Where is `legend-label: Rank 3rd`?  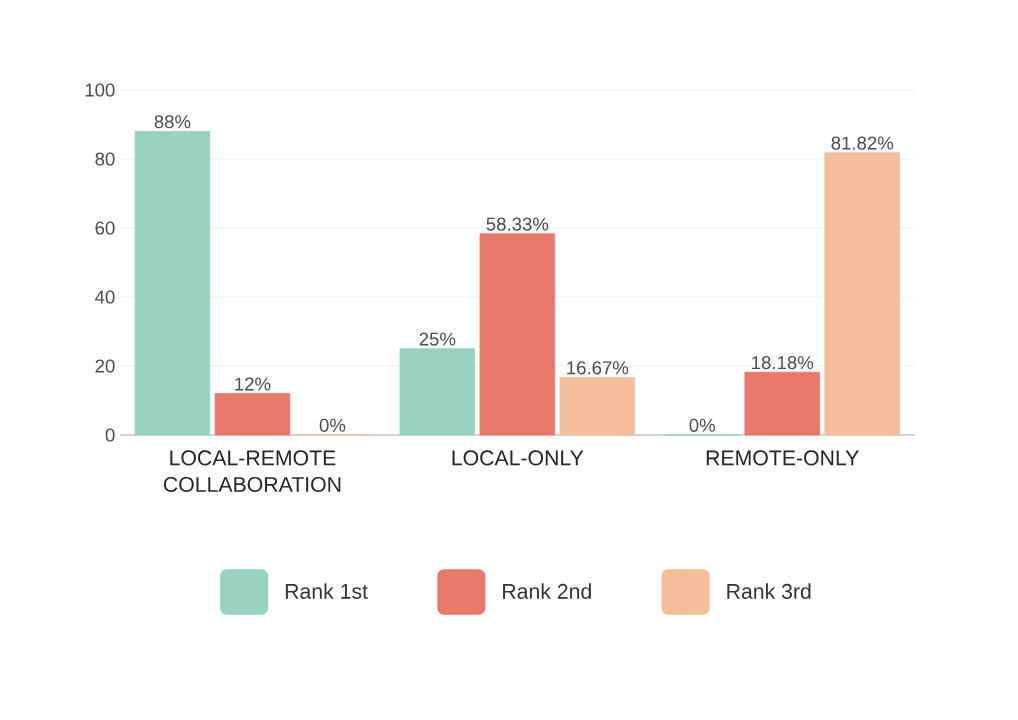
legend-label: Rank 3rd is located at coordinates (769, 591).